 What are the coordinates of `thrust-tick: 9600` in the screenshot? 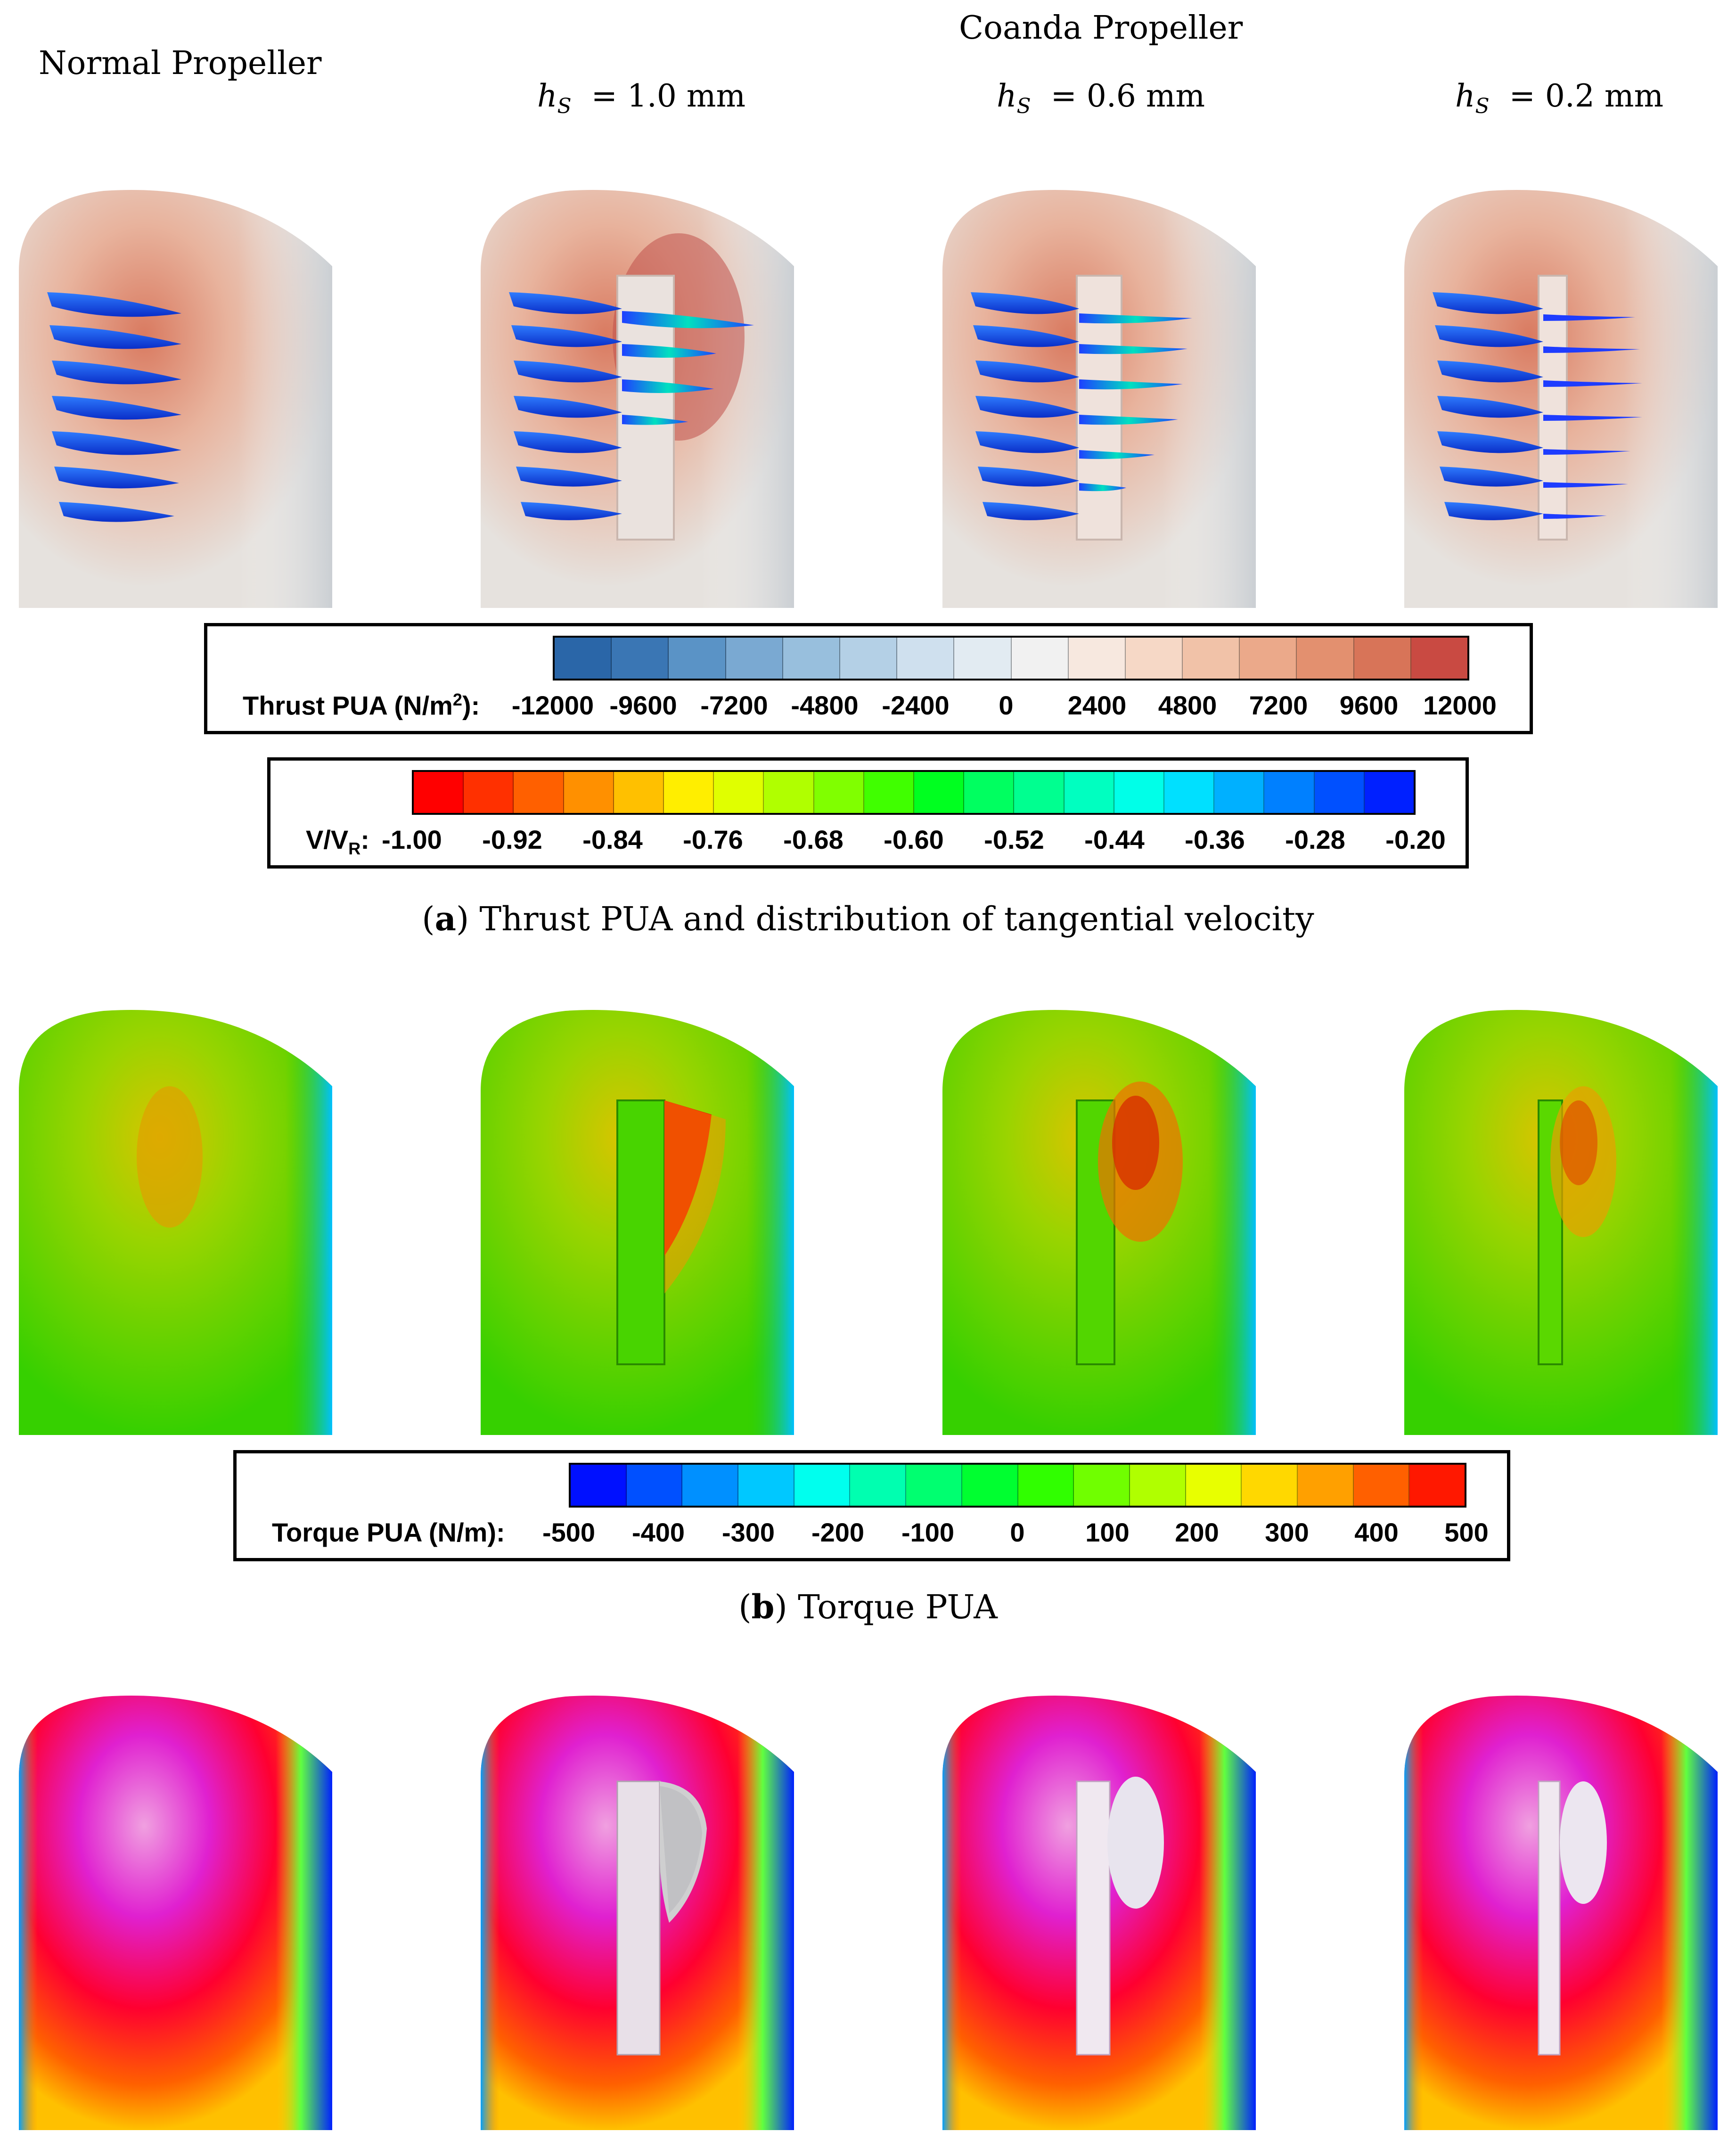 It's located at (1369, 705).